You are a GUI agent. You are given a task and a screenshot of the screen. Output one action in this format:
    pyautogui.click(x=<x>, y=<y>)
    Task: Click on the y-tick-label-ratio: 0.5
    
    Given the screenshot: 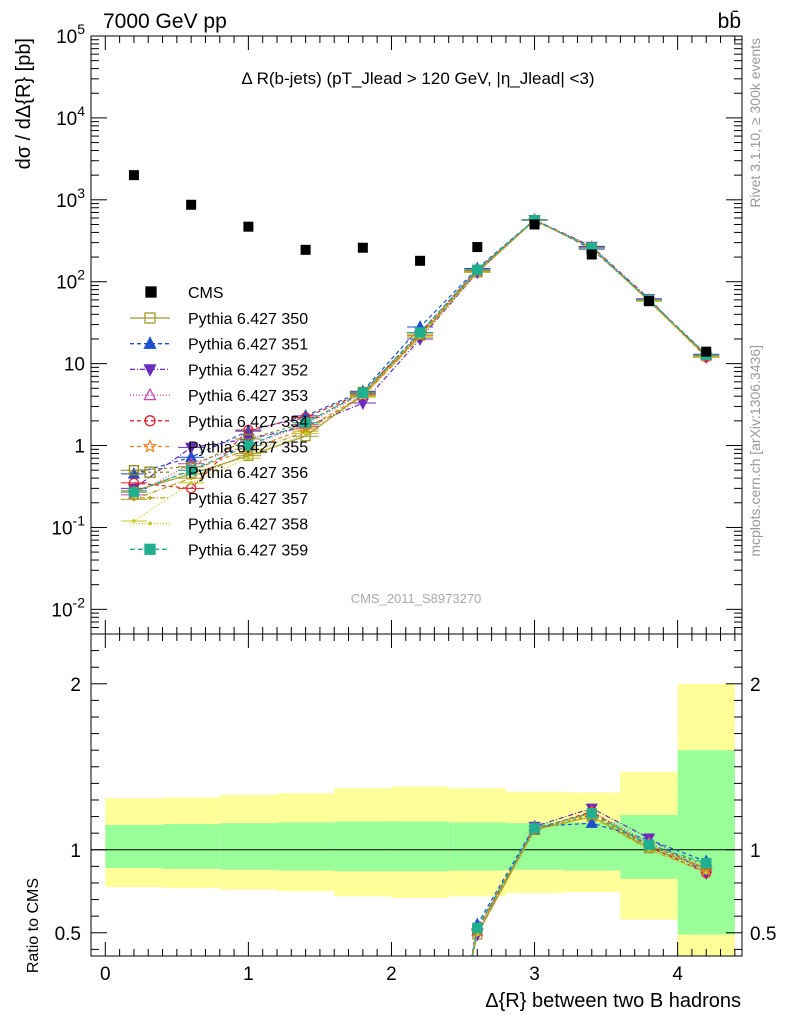 What is the action you would take?
    pyautogui.click(x=68, y=934)
    